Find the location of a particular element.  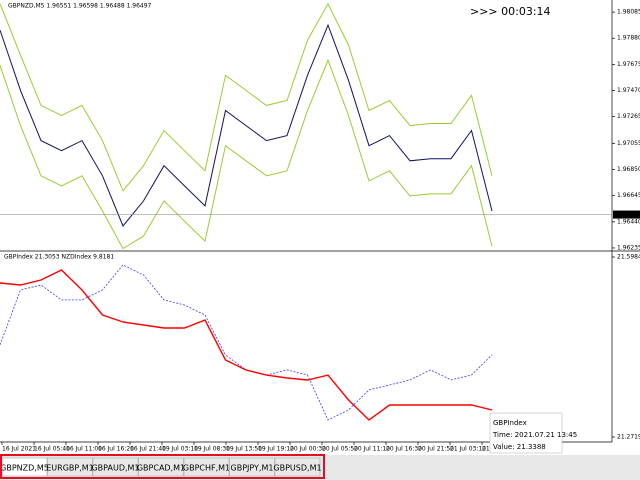

x-tick-label: 19 Jul 19:10 is located at coordinates (276, 449).